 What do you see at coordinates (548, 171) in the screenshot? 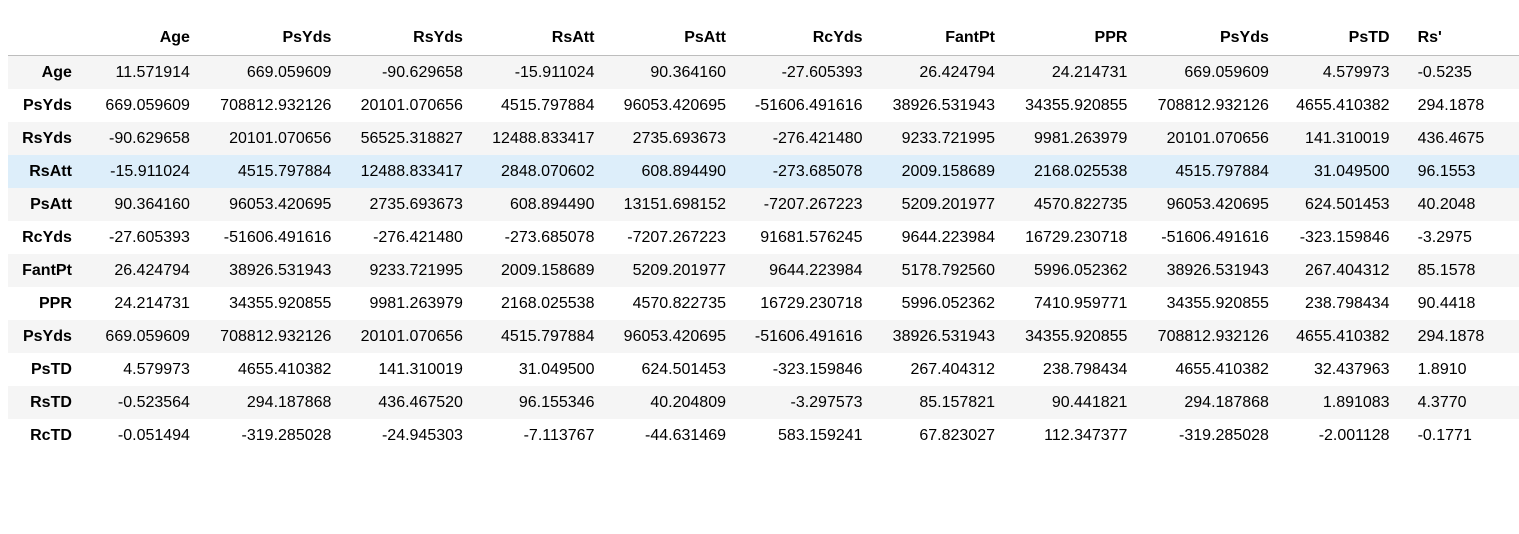
I see `table-cell: 2848.070602` at bounding box center [548, 171].